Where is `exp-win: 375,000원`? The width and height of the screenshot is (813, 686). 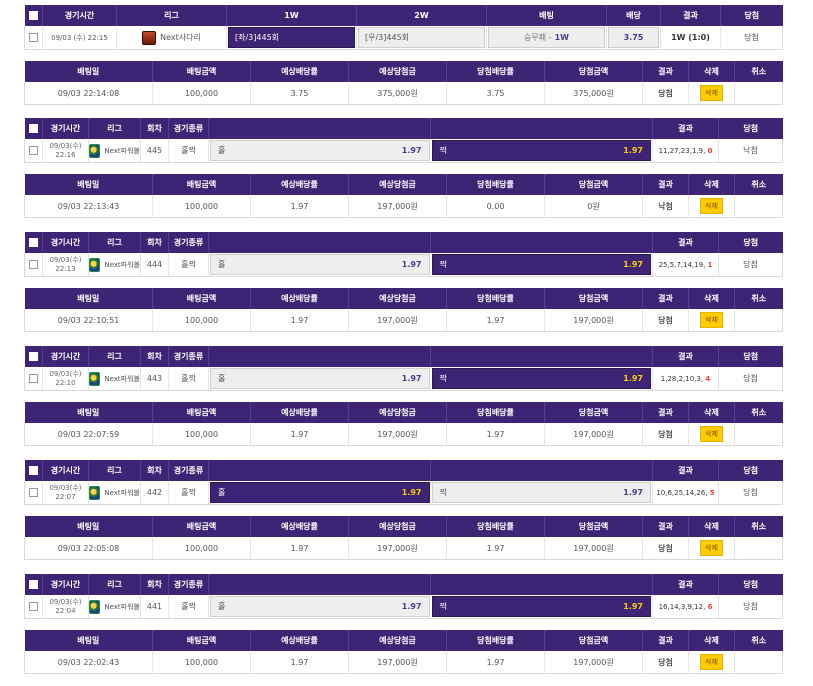 exp-win: 375,000원 is located at coordinates (397, 93).